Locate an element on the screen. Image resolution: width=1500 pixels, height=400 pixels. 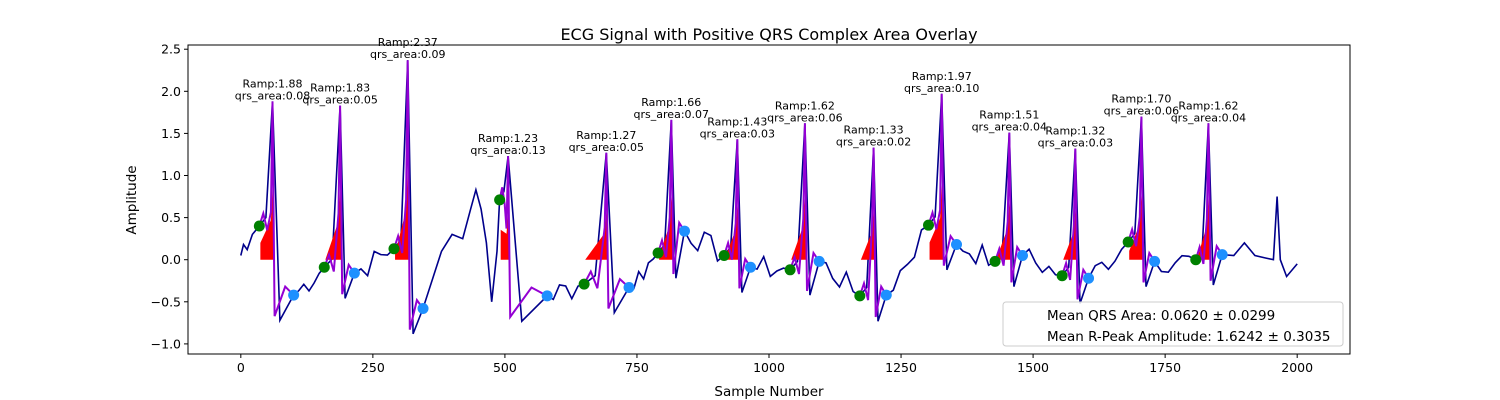
qrs-area-label: qrs_area:0.13 is located at coordinates (507, 150).